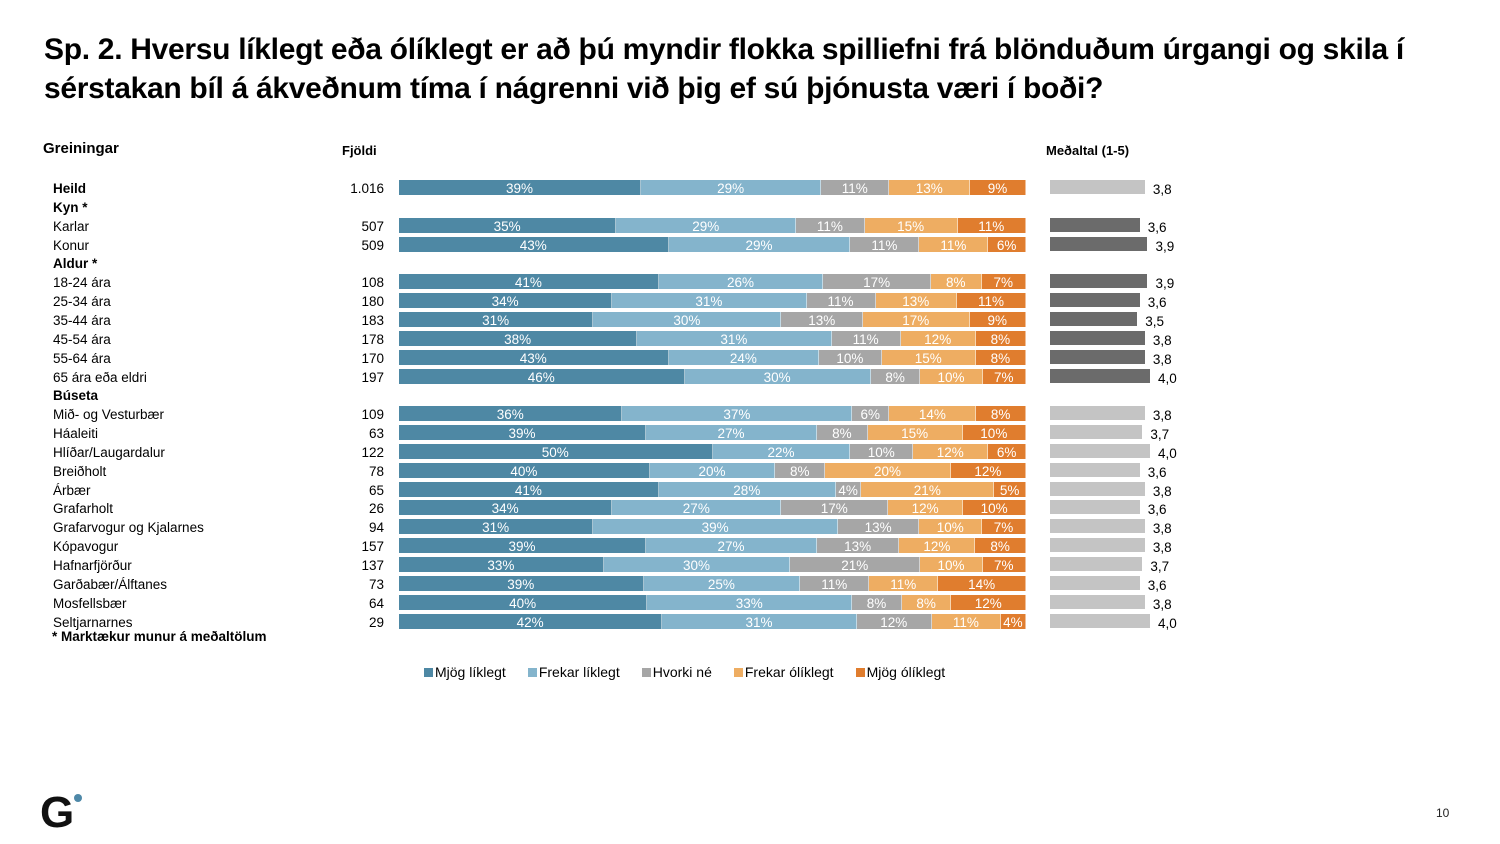 The image size is (1500, 844). I want to click on seg-mjog-oliklegt: 11%, so click(991, 301).